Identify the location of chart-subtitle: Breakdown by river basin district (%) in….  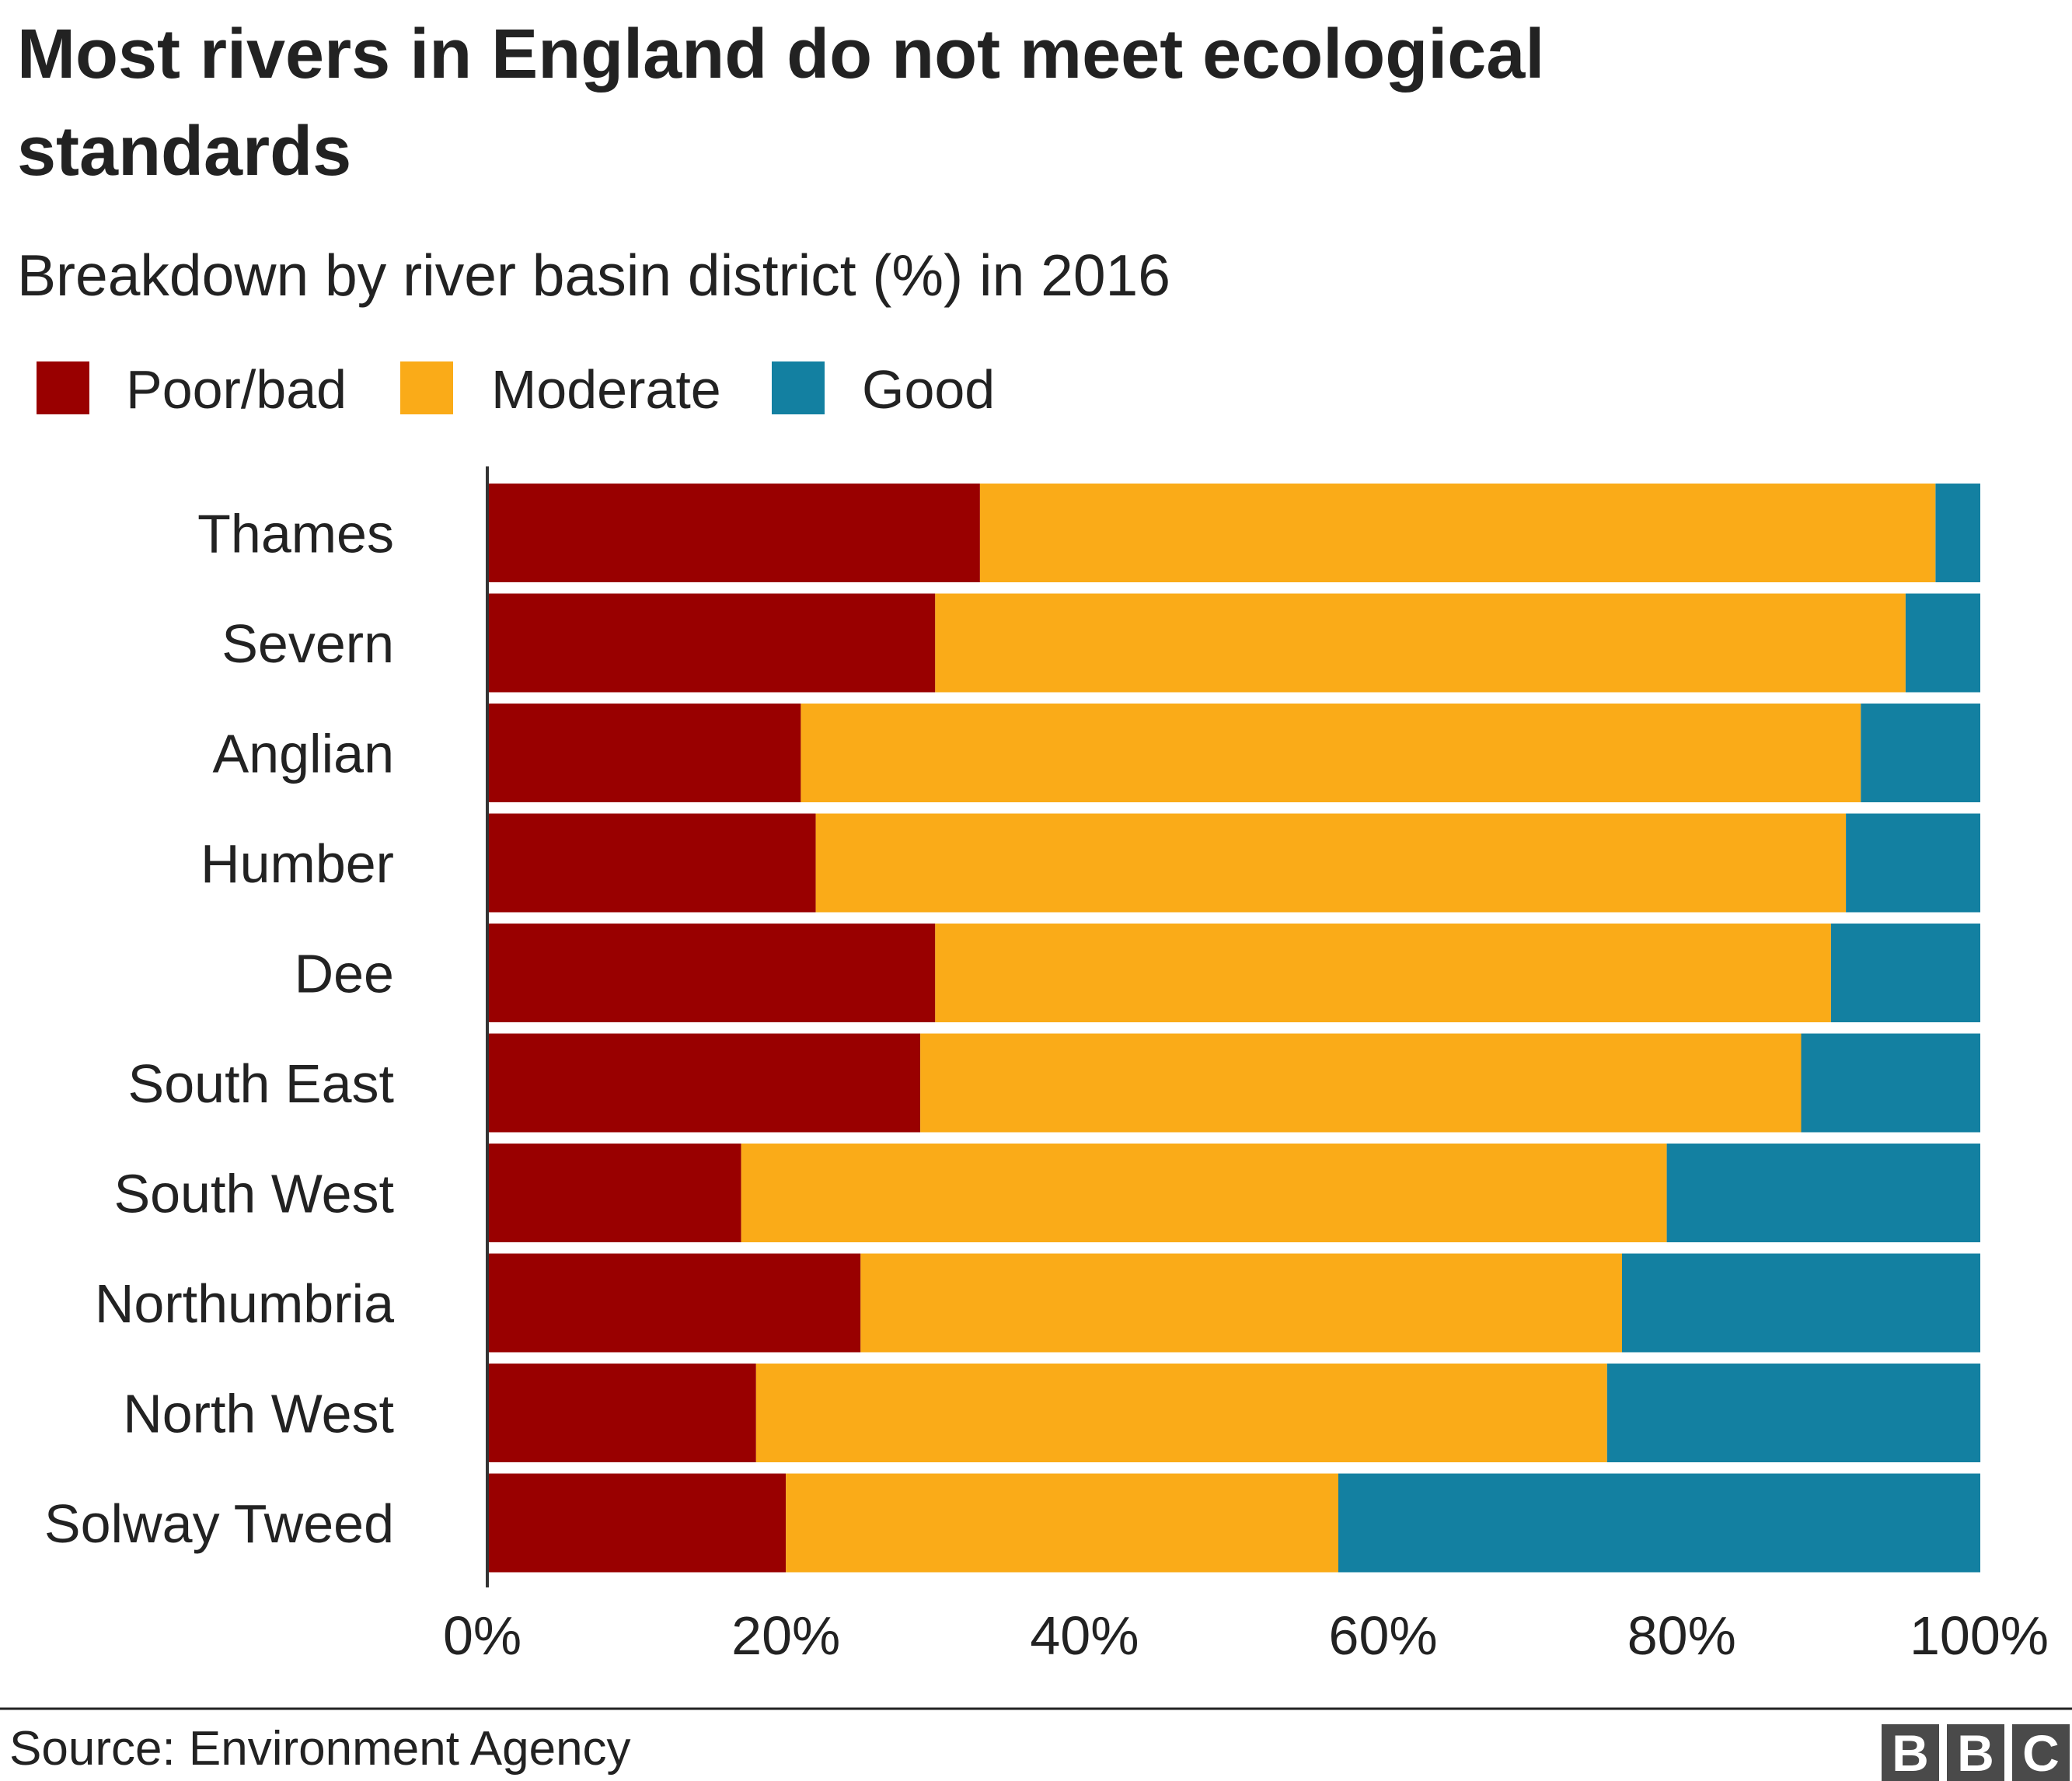
(593, 275).